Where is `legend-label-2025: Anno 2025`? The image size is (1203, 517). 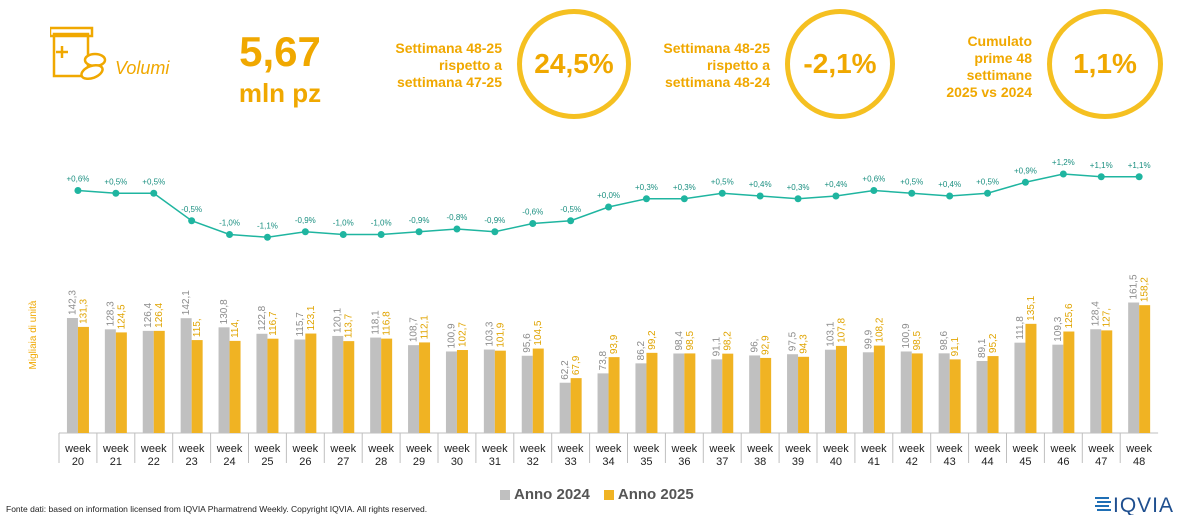 legend-label-2025: Anno 2025 is located at coordinates (655, 494).